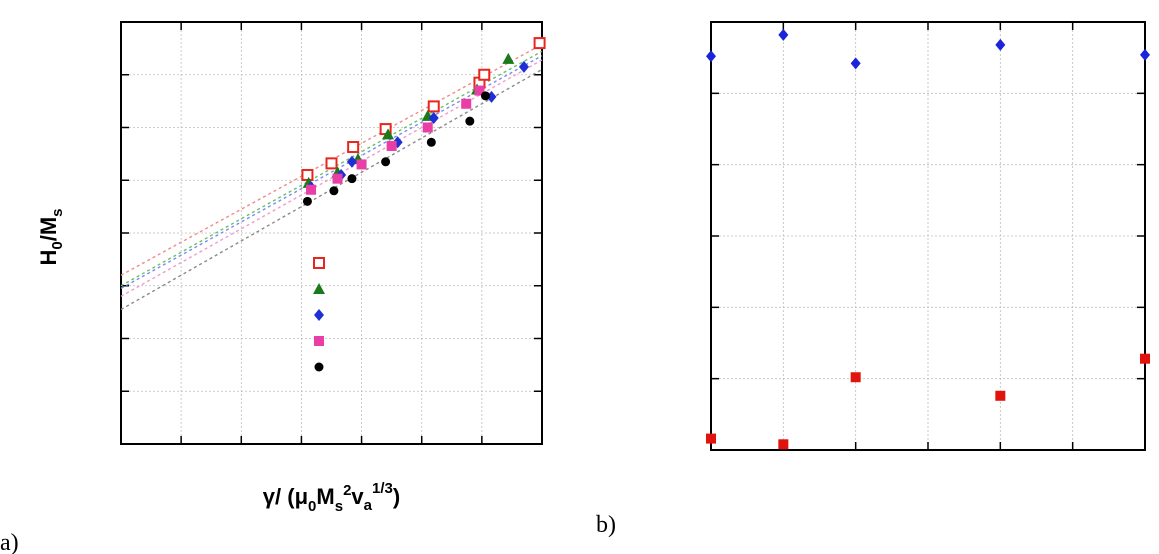 This screenshot has height=554, width=1159. I want to click on panel-label-a: a), so click(9, 542).